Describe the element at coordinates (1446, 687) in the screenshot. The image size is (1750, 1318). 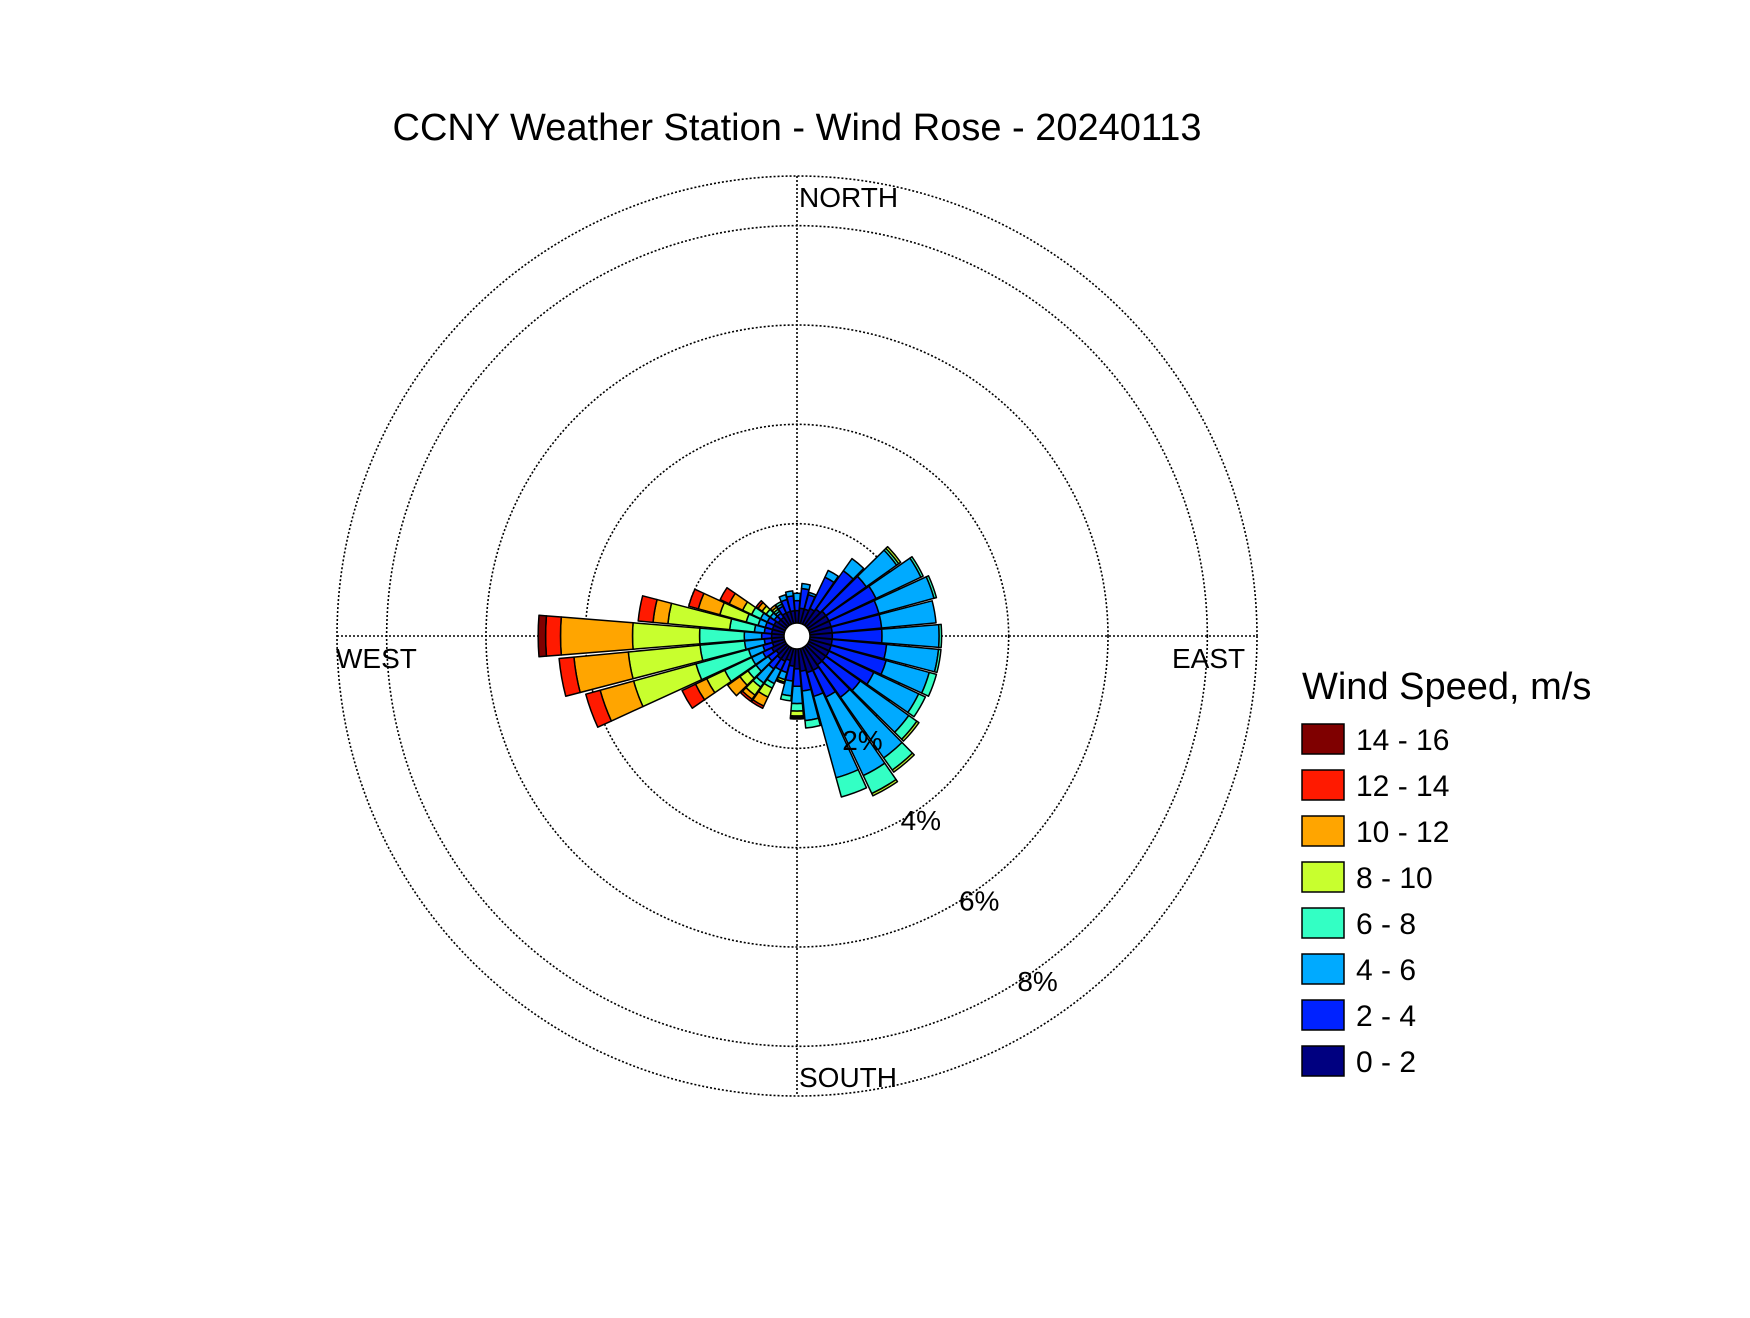
I see `legend-title: Wind Speed, m/s` at that location.